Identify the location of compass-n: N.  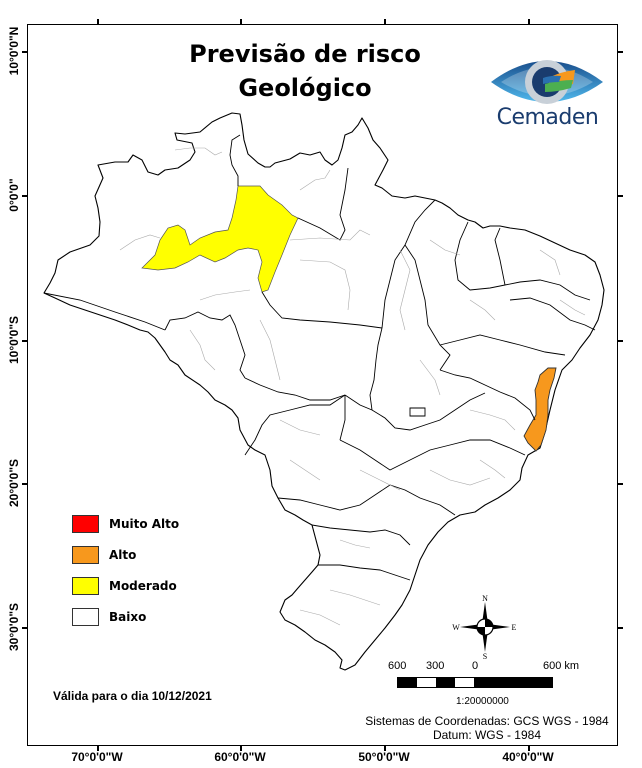
(485, 598).